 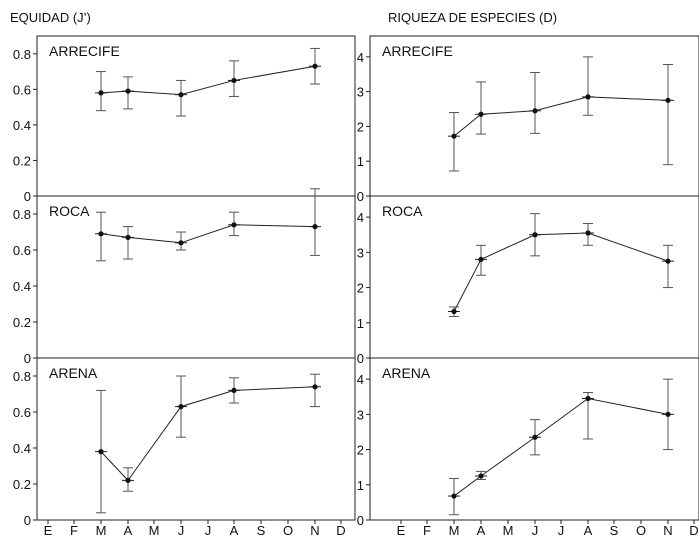 I want to click on column-title-riqueza: RIQUEZA DE ESPECIES (D), so click(x=473, y=17).